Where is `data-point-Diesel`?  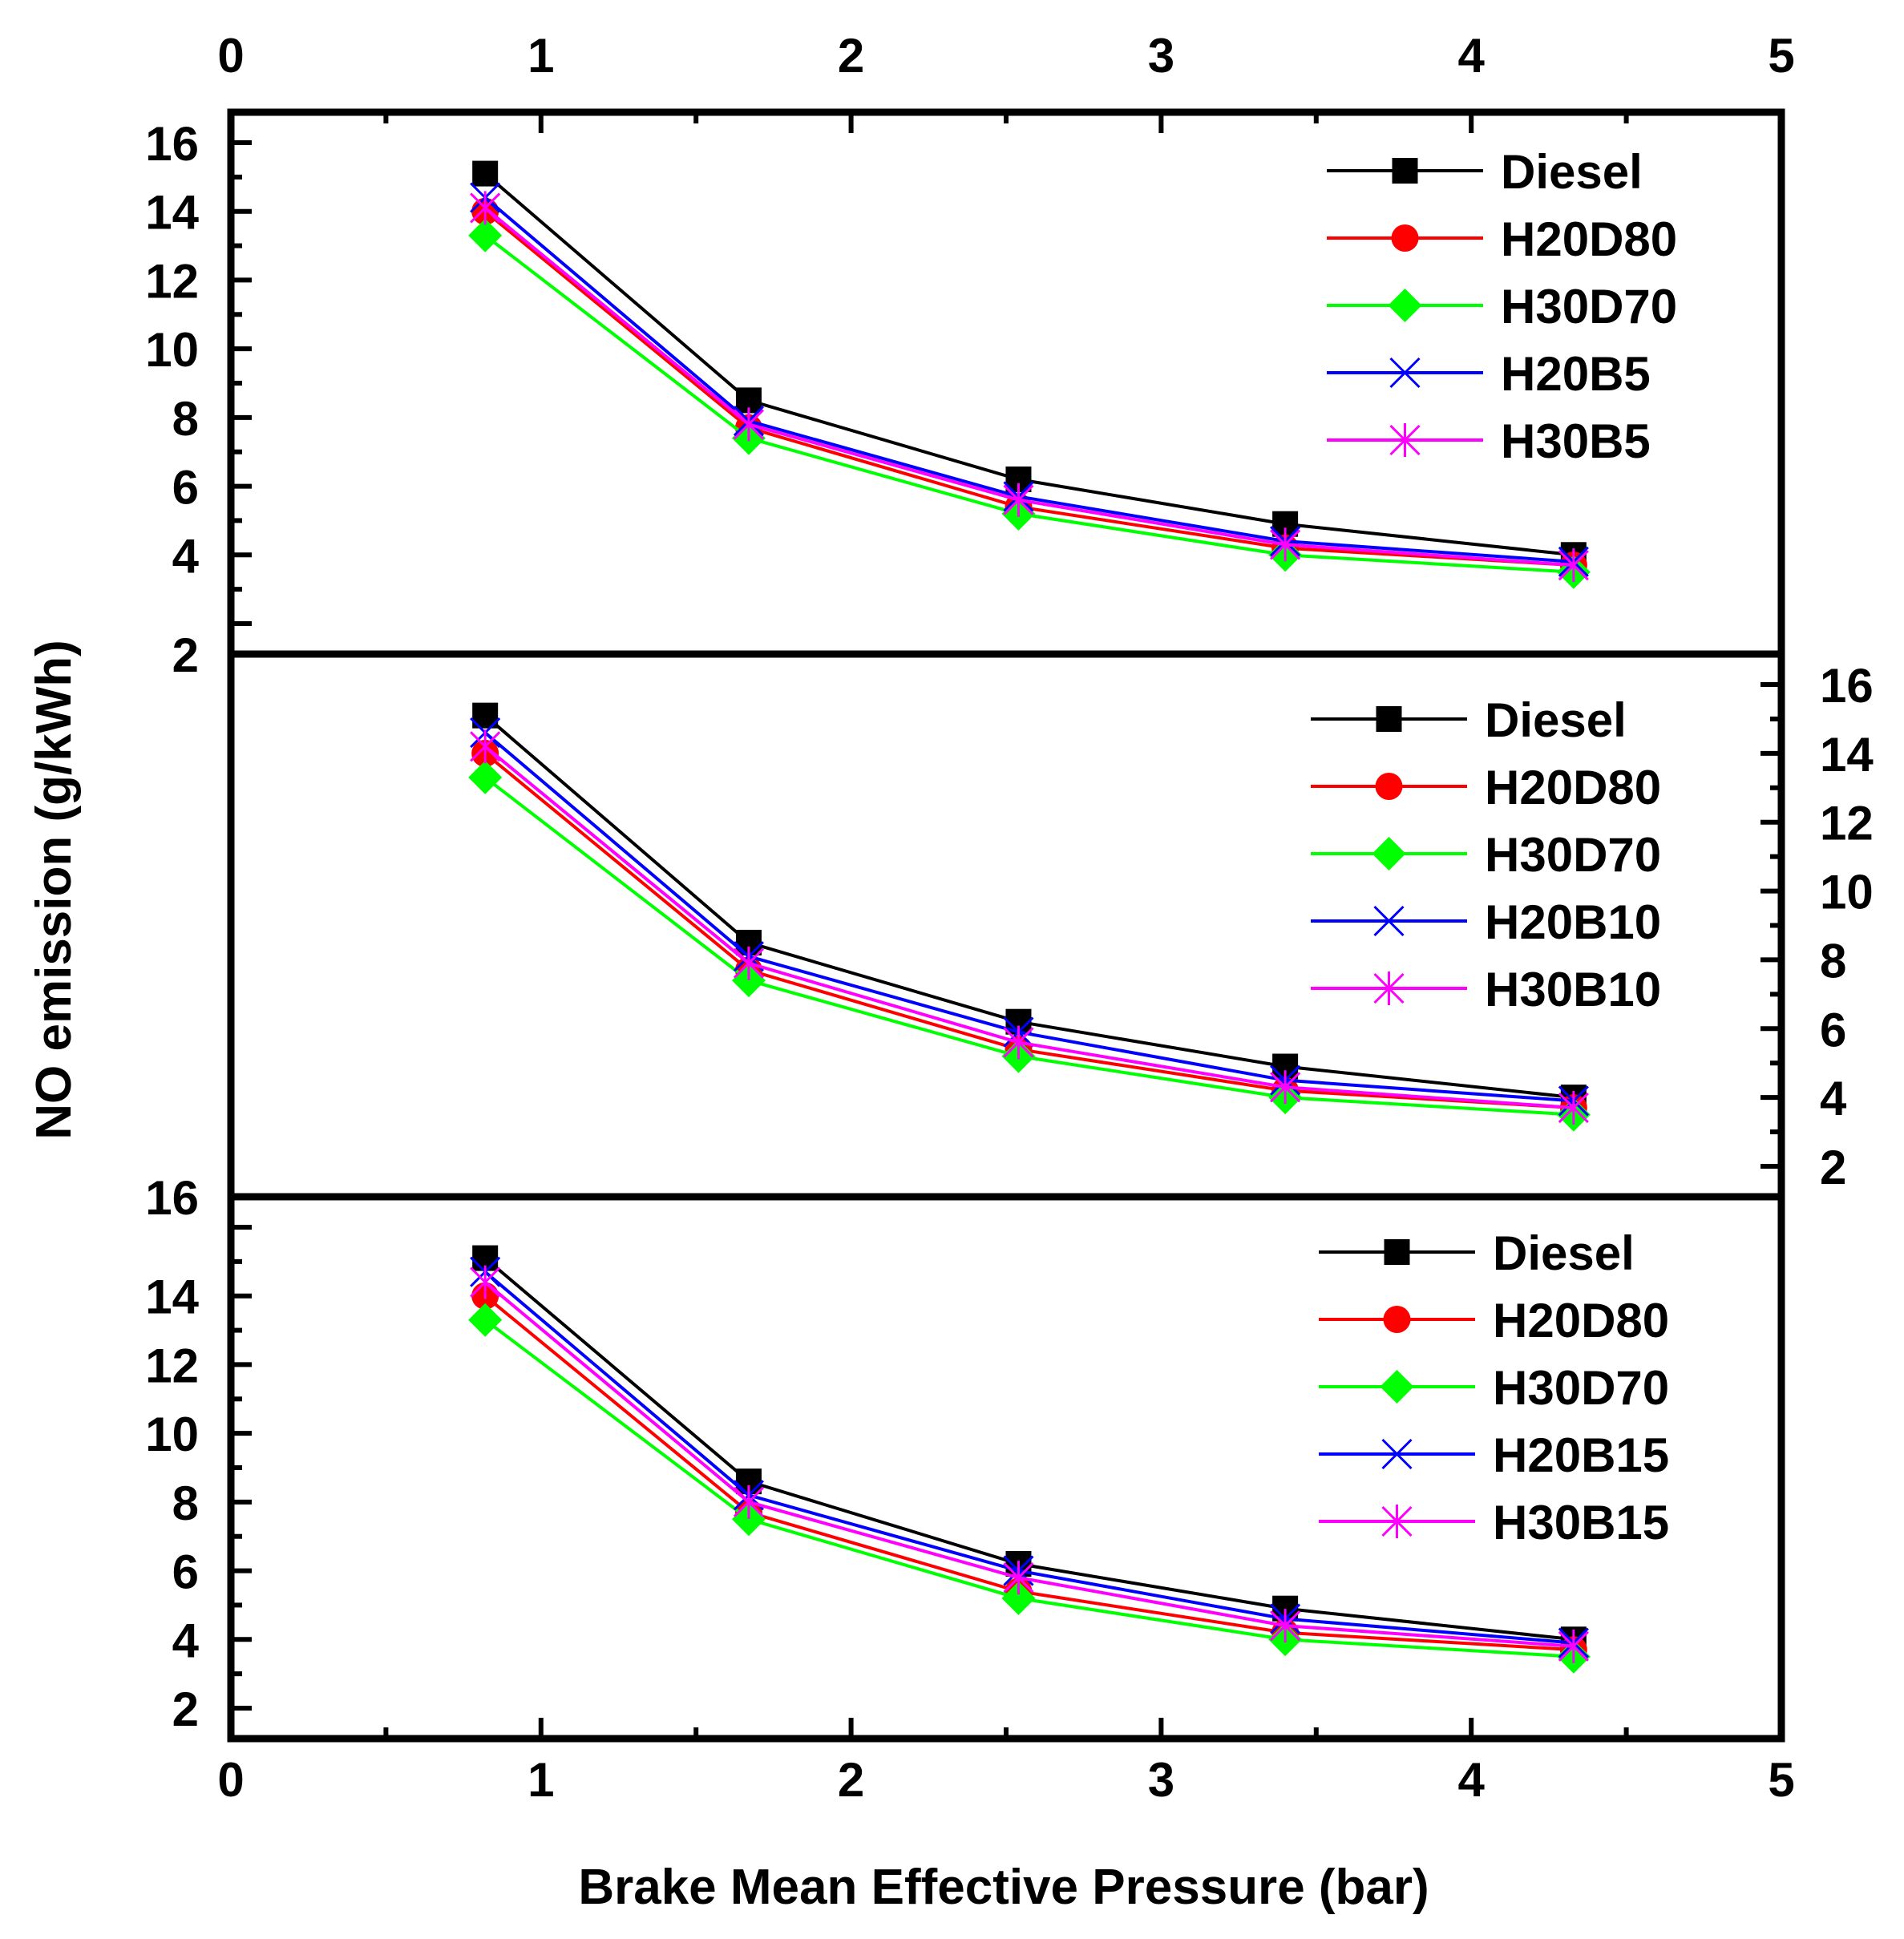 data-point-Diesel is located at coordinates (485, 174).